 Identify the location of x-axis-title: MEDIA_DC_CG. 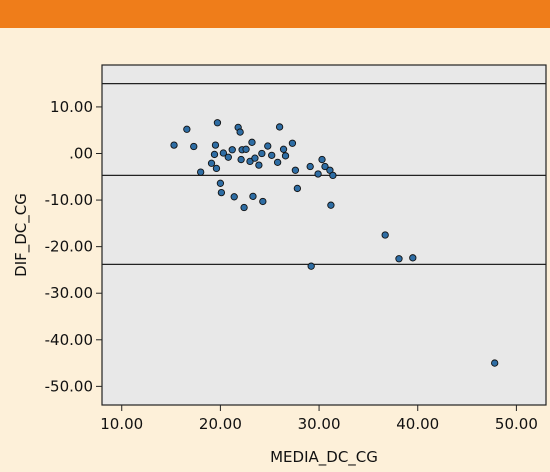
(324, 457).